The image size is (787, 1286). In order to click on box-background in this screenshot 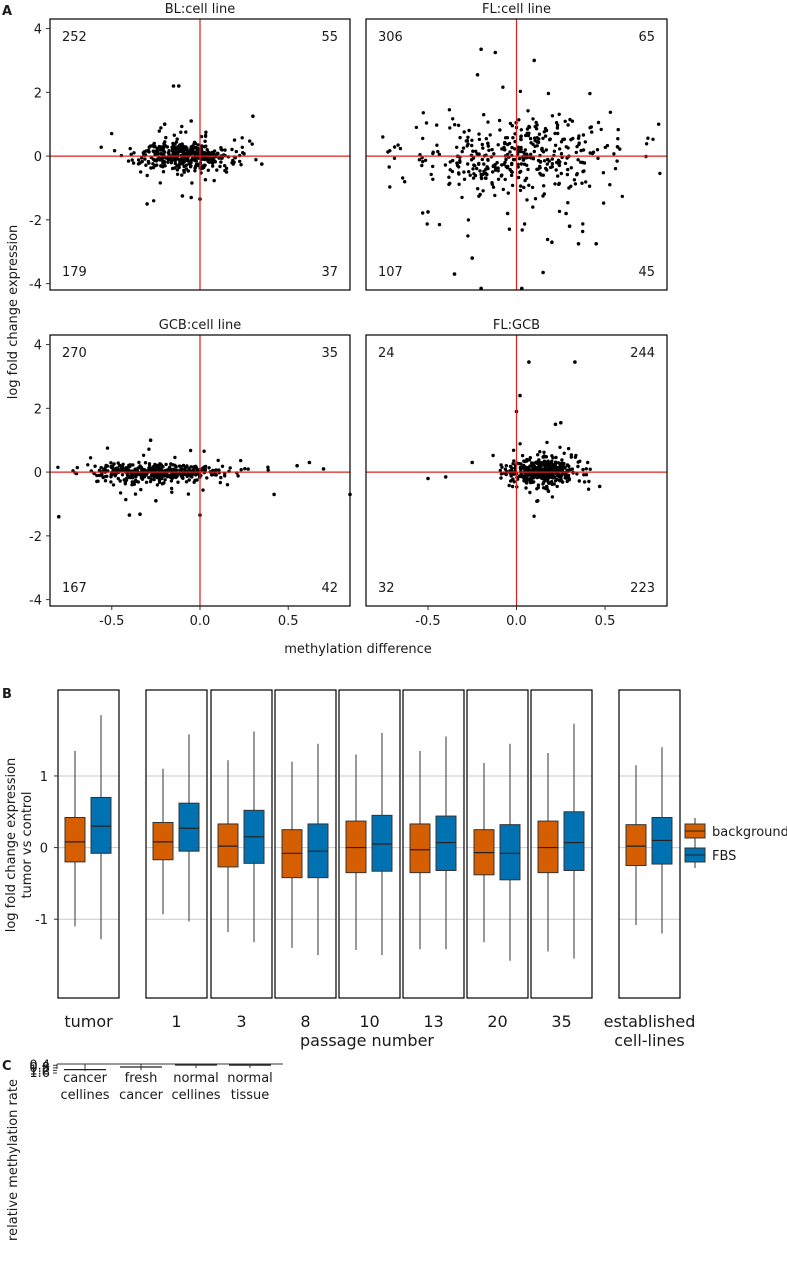, I will do `click(636, 845)`.